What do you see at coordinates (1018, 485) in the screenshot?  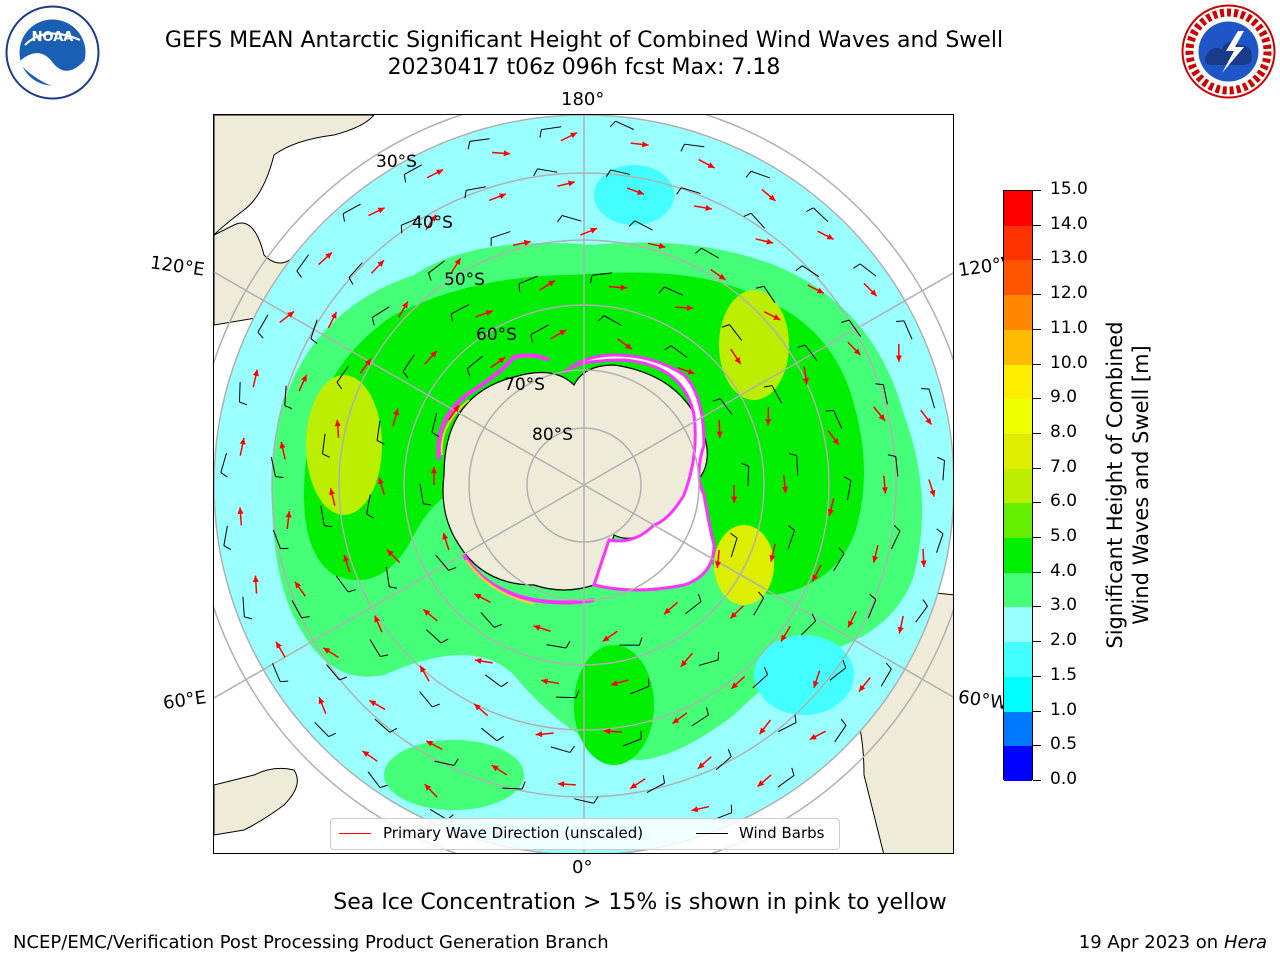 I see `colorbar` at bounding box center [1018, 485].